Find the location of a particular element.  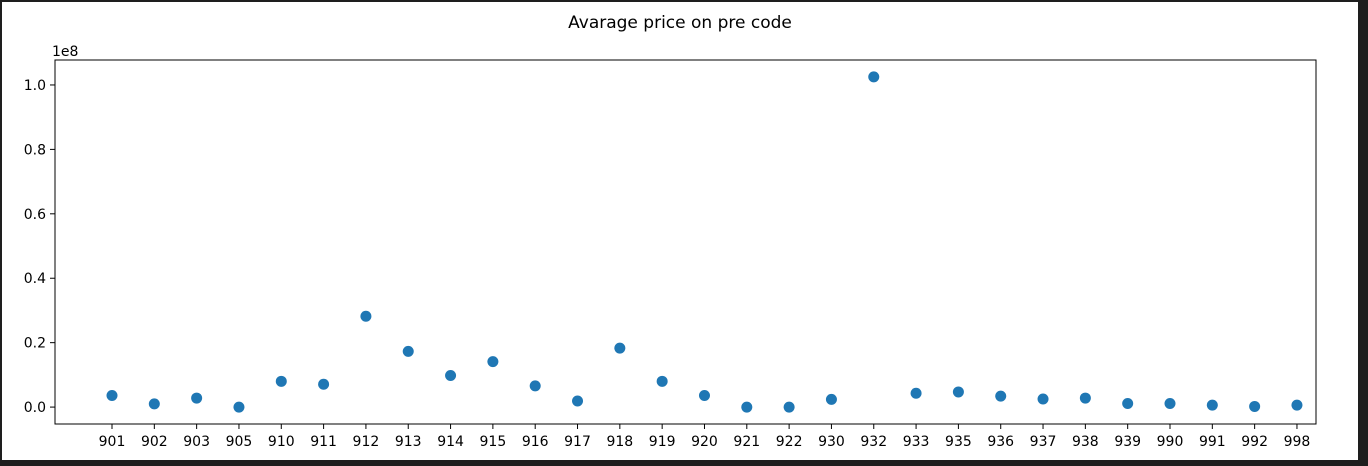

x-tick-label: 937 is located at coordinates (1043, 442).